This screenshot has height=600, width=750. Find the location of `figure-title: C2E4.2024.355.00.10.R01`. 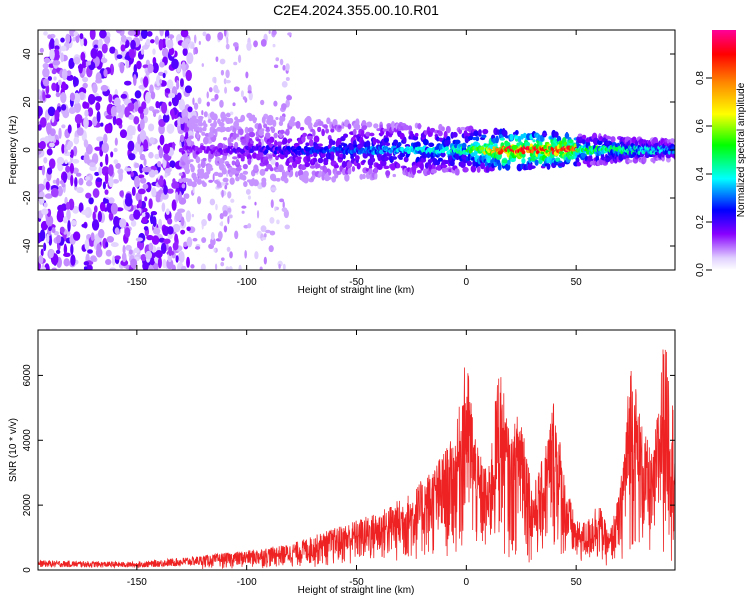

figure-title: C2E4.2024.355.00.10.R01 is located at coordinates (356, 10).